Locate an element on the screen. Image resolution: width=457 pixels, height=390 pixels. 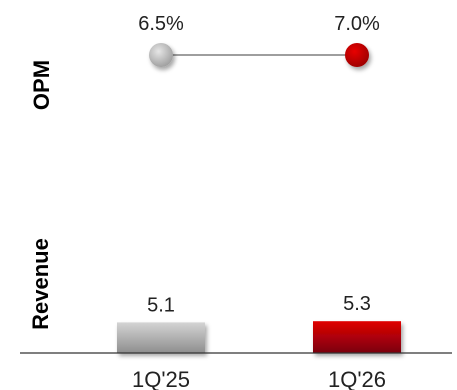
revenue-value-label-1: 5.1 is located at coordinates (161, 305).